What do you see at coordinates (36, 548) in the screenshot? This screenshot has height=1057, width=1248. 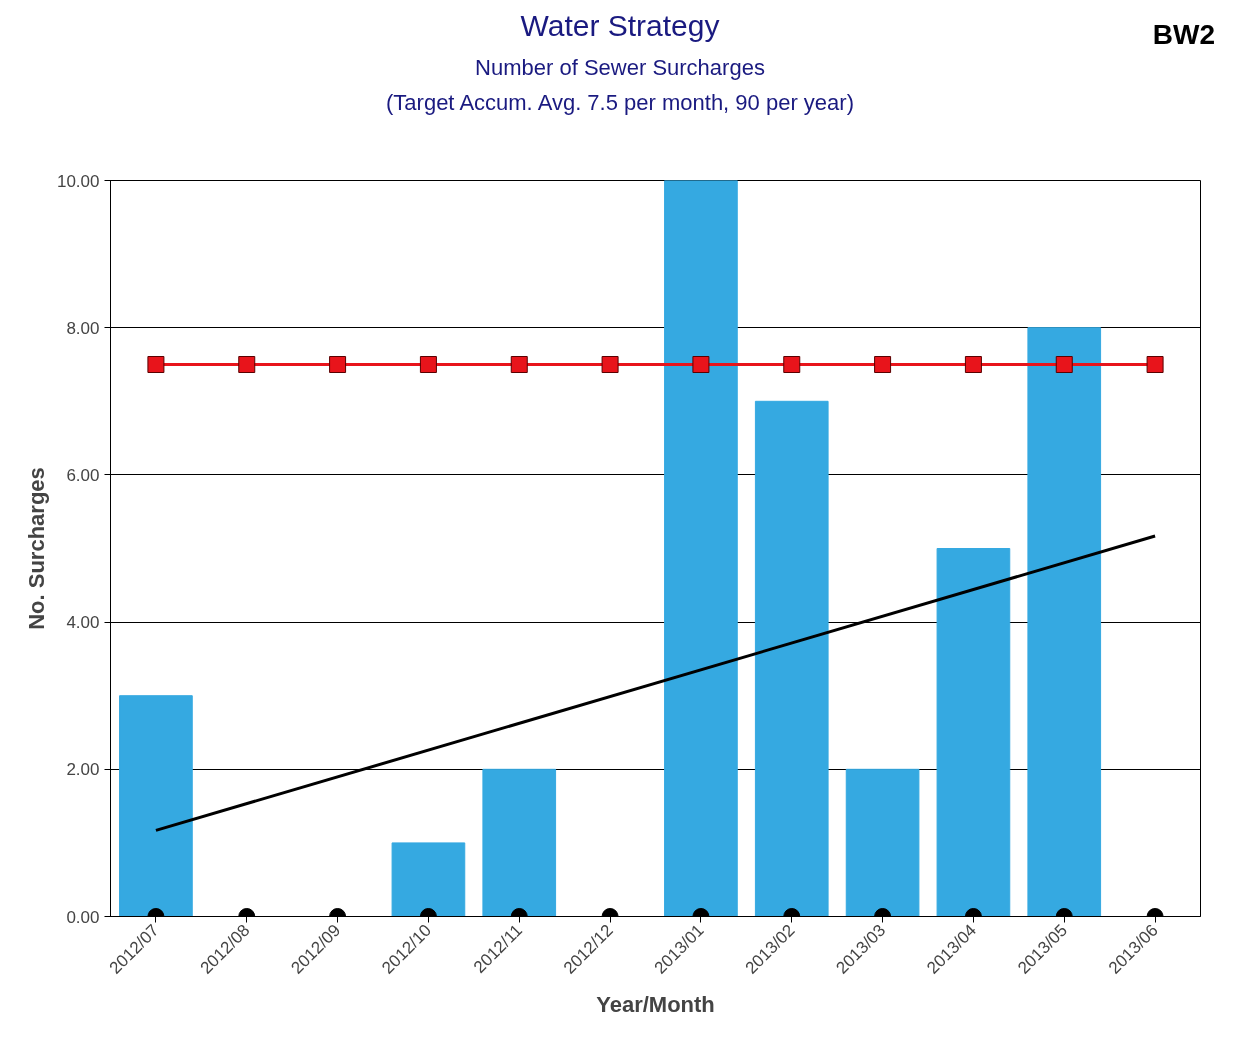 I see `y-axis-title: No. Surcharges` at bounding box center [36, 548].